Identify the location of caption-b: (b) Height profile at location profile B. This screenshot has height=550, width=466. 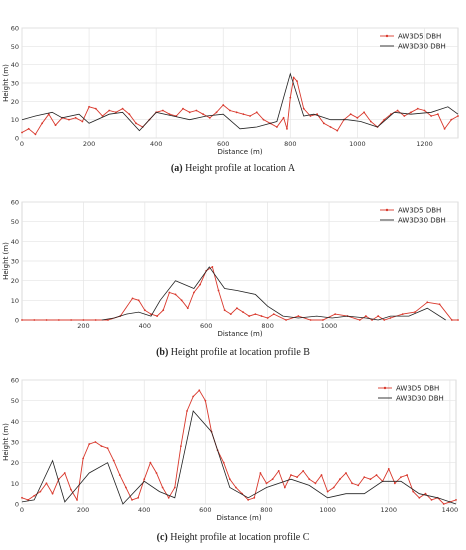
(233, 352).